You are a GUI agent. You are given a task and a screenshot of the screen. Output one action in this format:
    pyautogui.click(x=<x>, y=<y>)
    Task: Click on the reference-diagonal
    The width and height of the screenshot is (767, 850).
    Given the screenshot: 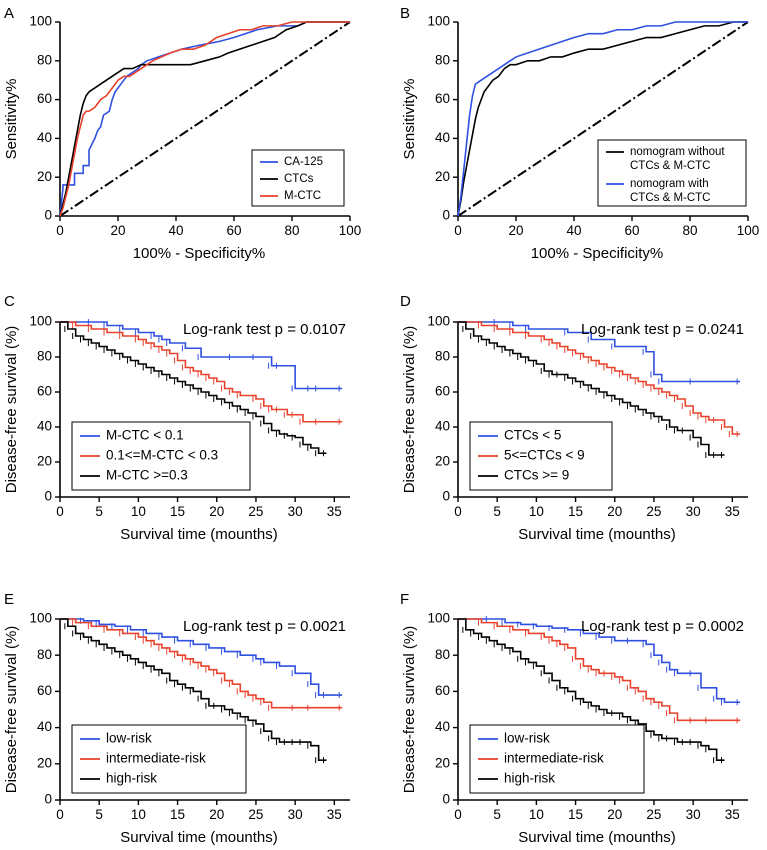 What is the action you would take?
    pyautogui.click(x=205, y=119)
    